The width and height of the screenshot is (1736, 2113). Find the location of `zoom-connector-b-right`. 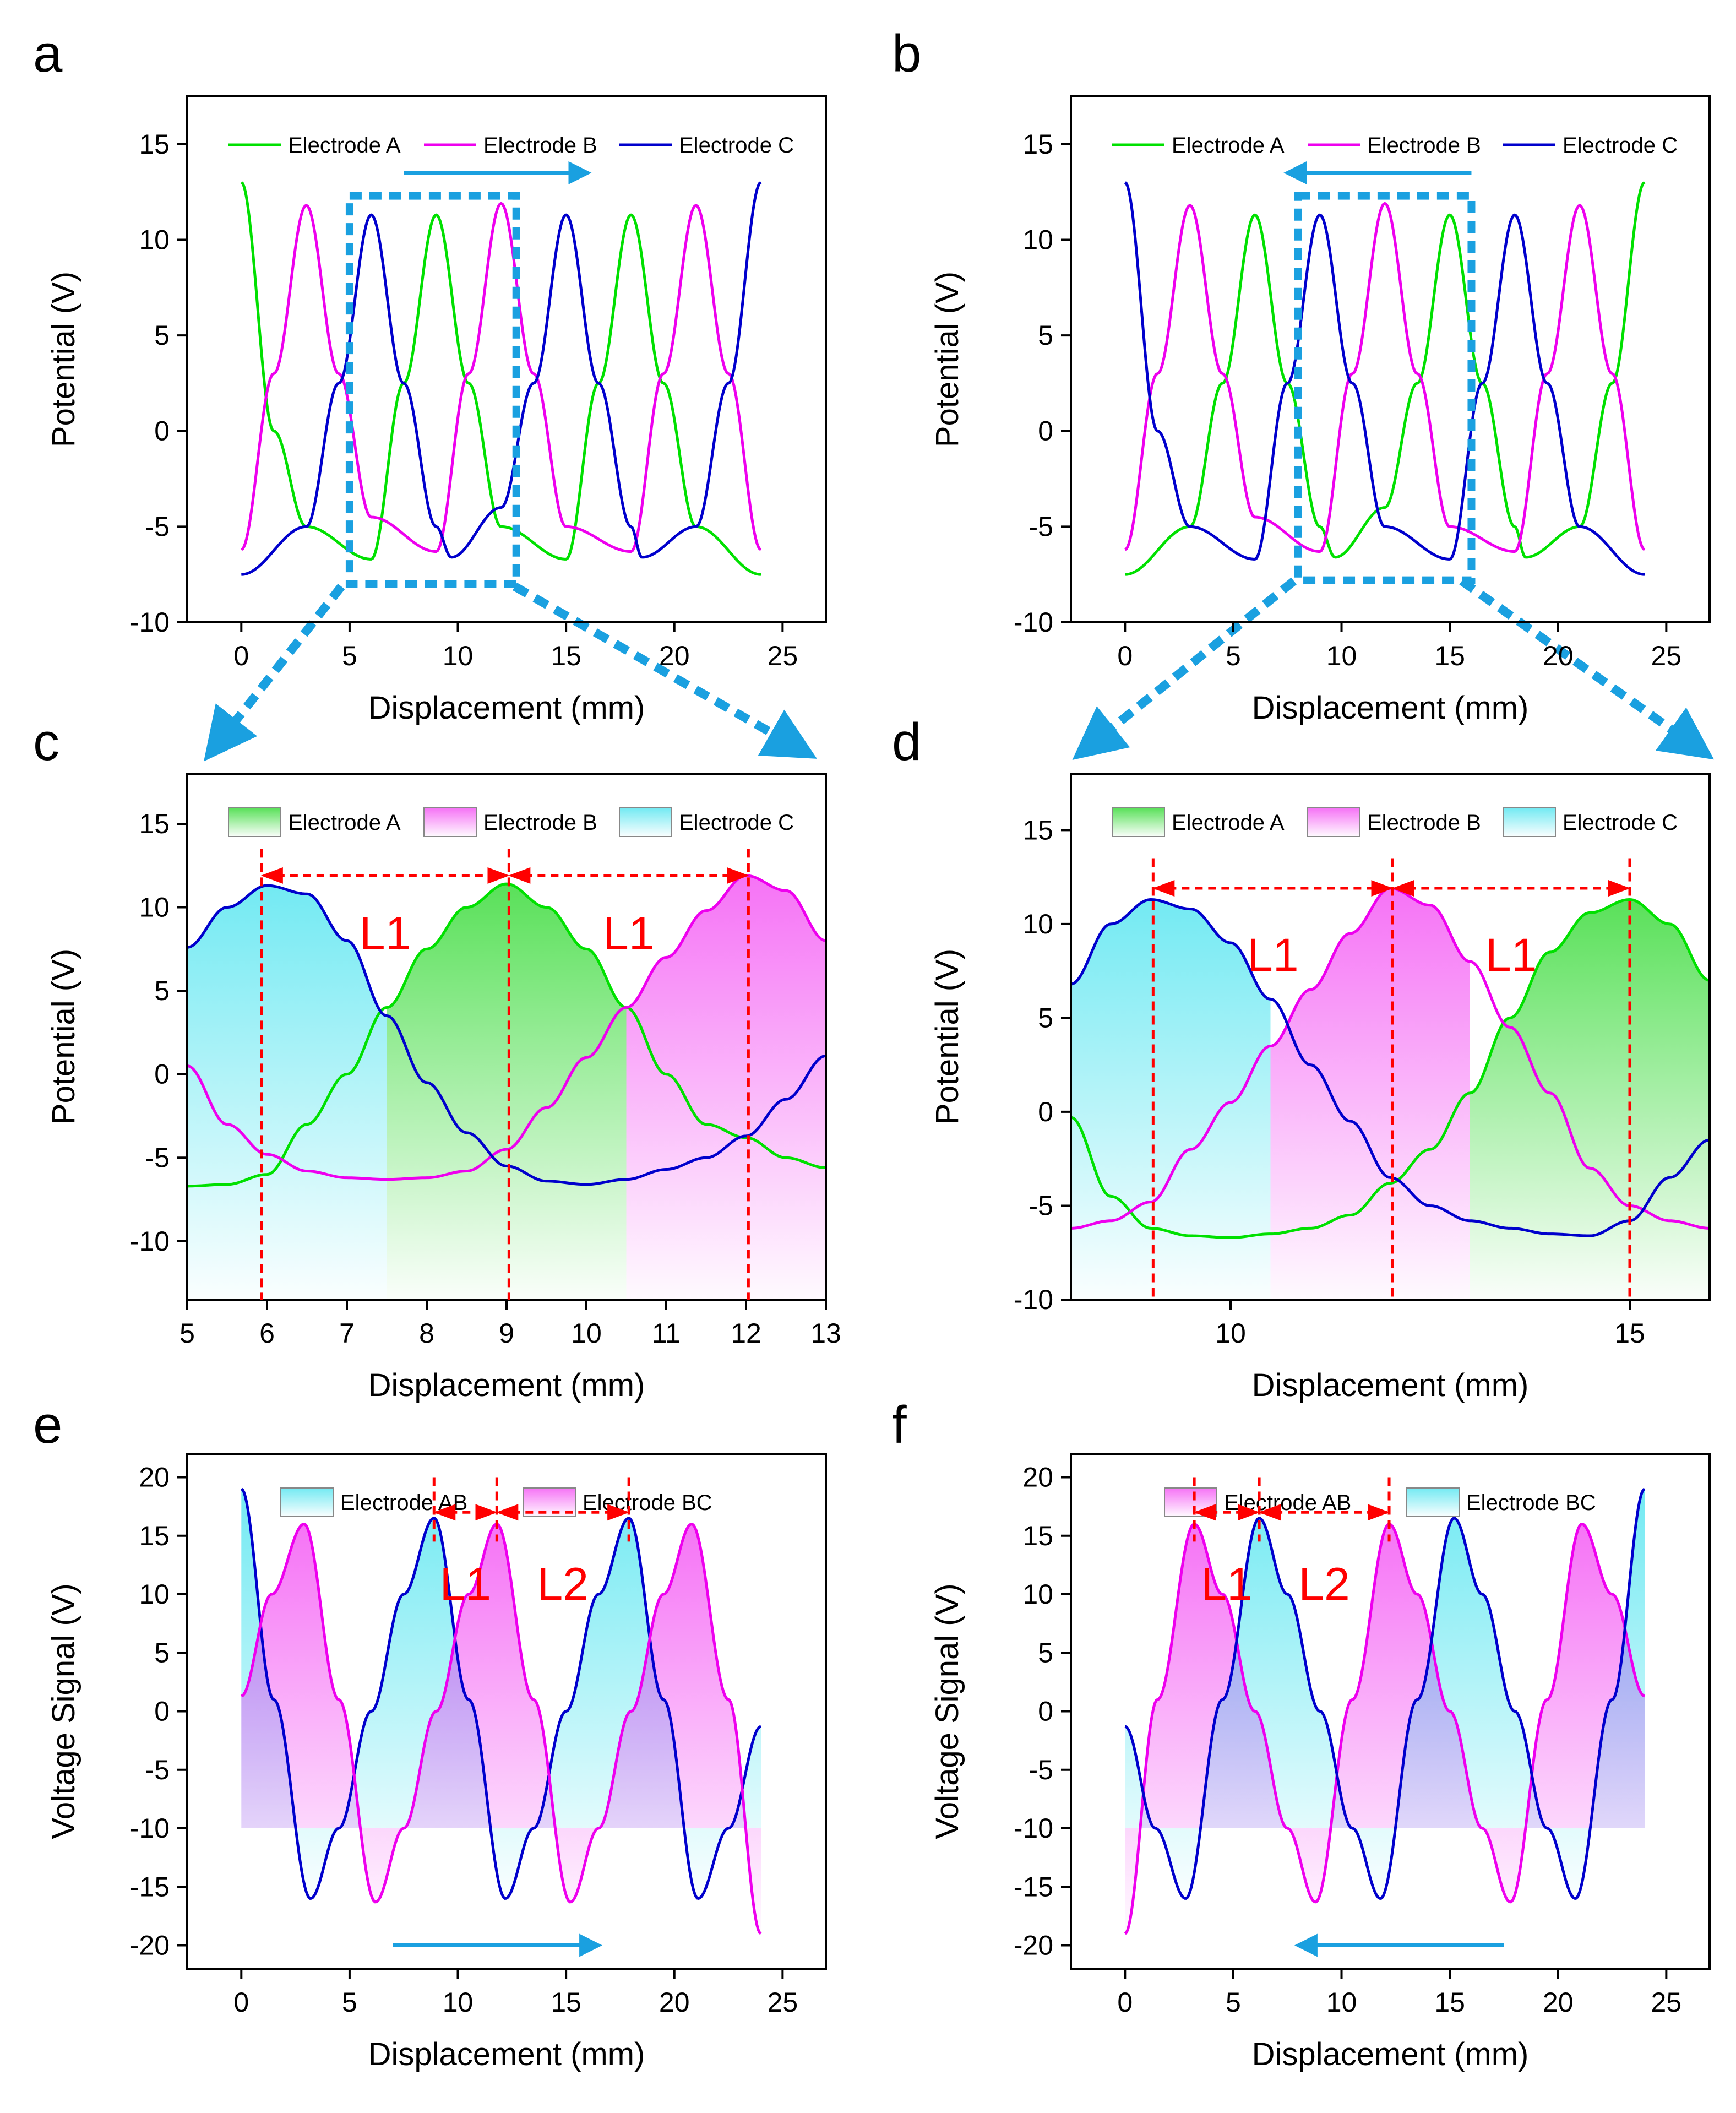

zoom-connector-b-right is located at coordinates (1587, 668).